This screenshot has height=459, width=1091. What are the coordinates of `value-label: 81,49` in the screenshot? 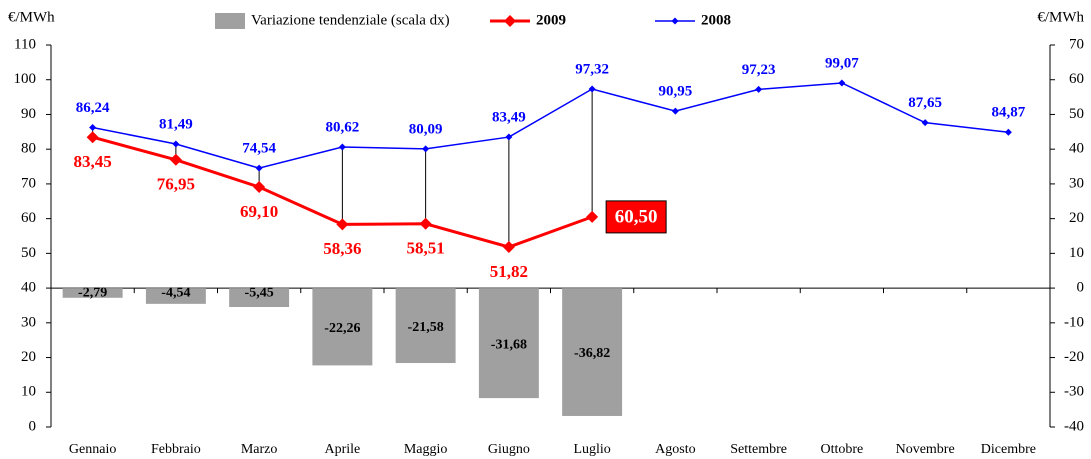 It's located at (176, 124).